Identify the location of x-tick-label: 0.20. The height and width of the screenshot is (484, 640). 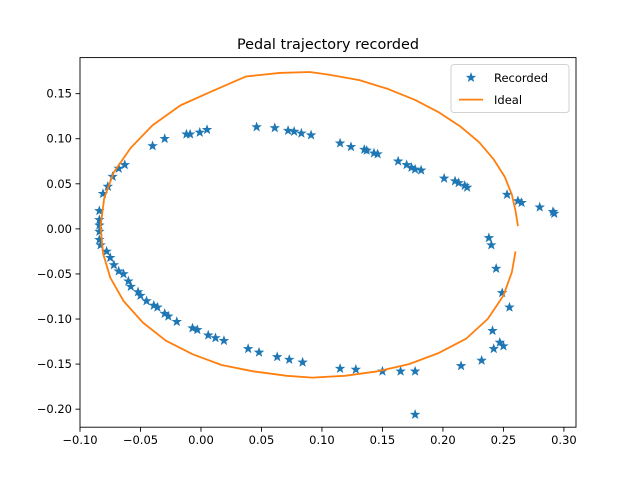
(443, 440).